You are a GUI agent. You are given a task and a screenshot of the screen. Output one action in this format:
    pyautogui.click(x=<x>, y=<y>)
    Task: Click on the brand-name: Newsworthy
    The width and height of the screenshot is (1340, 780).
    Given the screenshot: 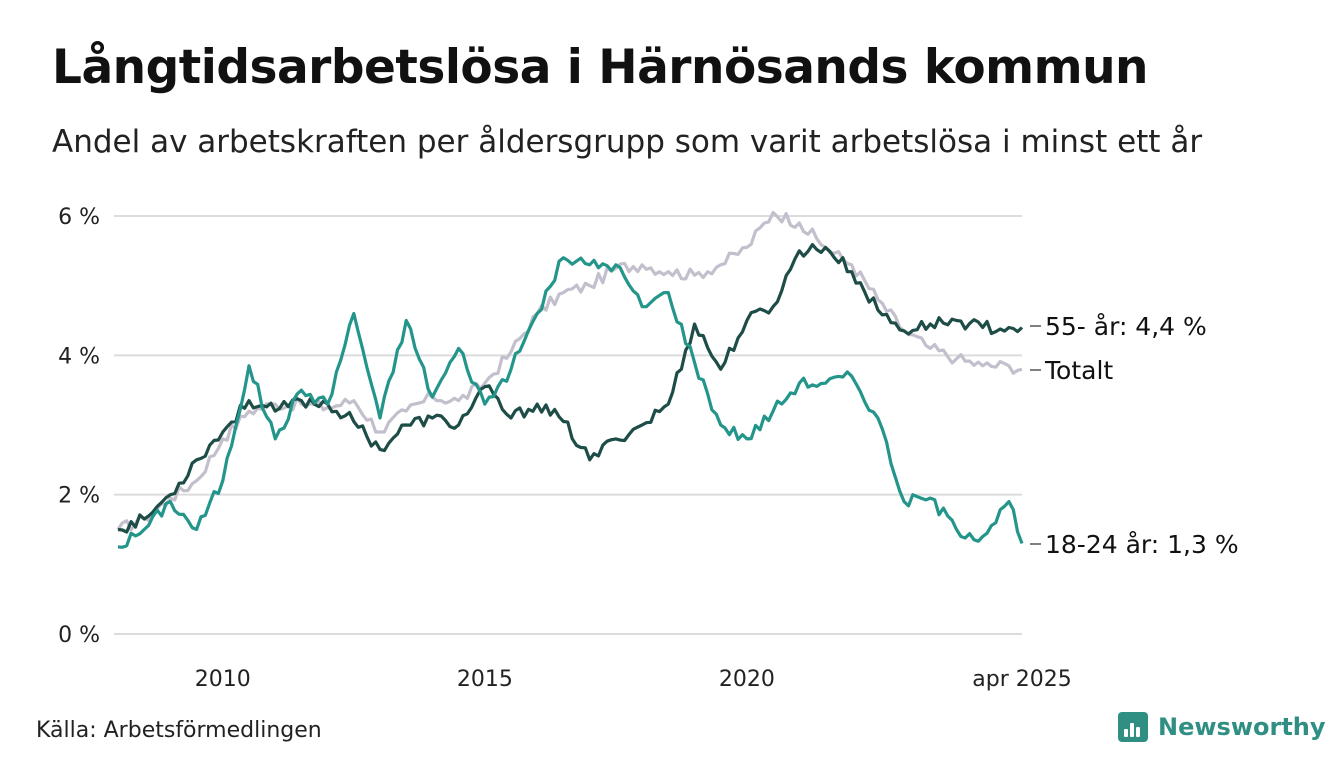 What is the action you would take?
    pyautogui.click(x=1242, y=727)
    